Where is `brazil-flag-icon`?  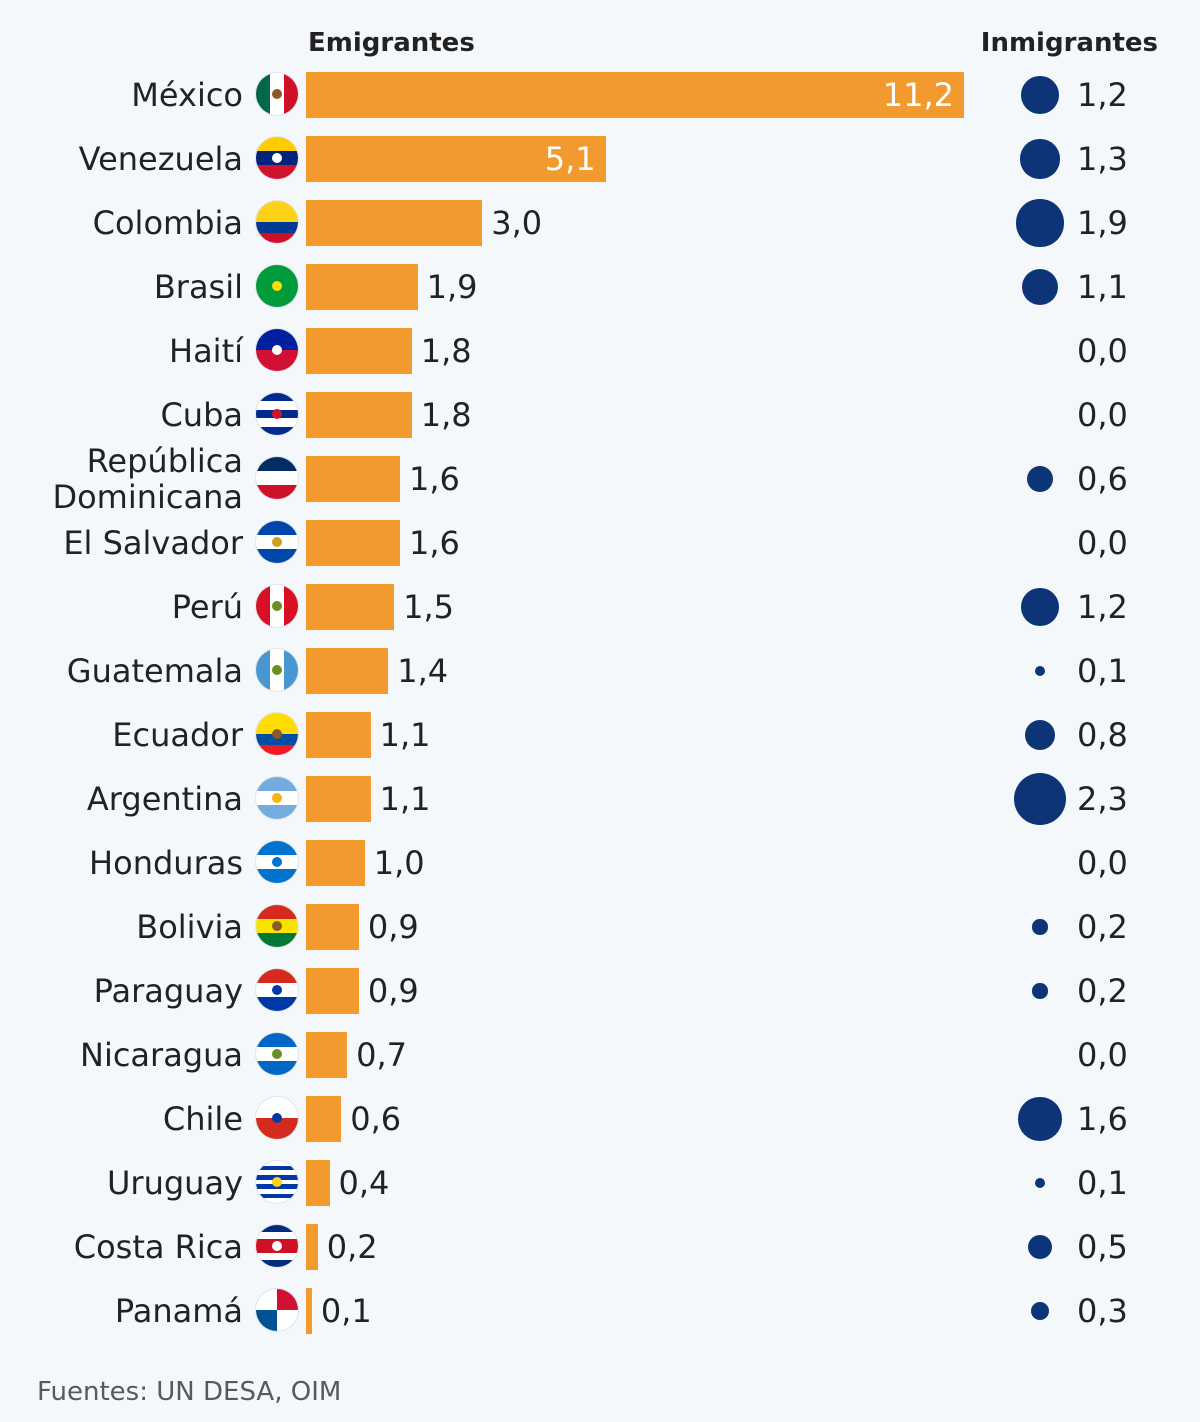 brazil-flag-icon is located at coordinates (277, 286).